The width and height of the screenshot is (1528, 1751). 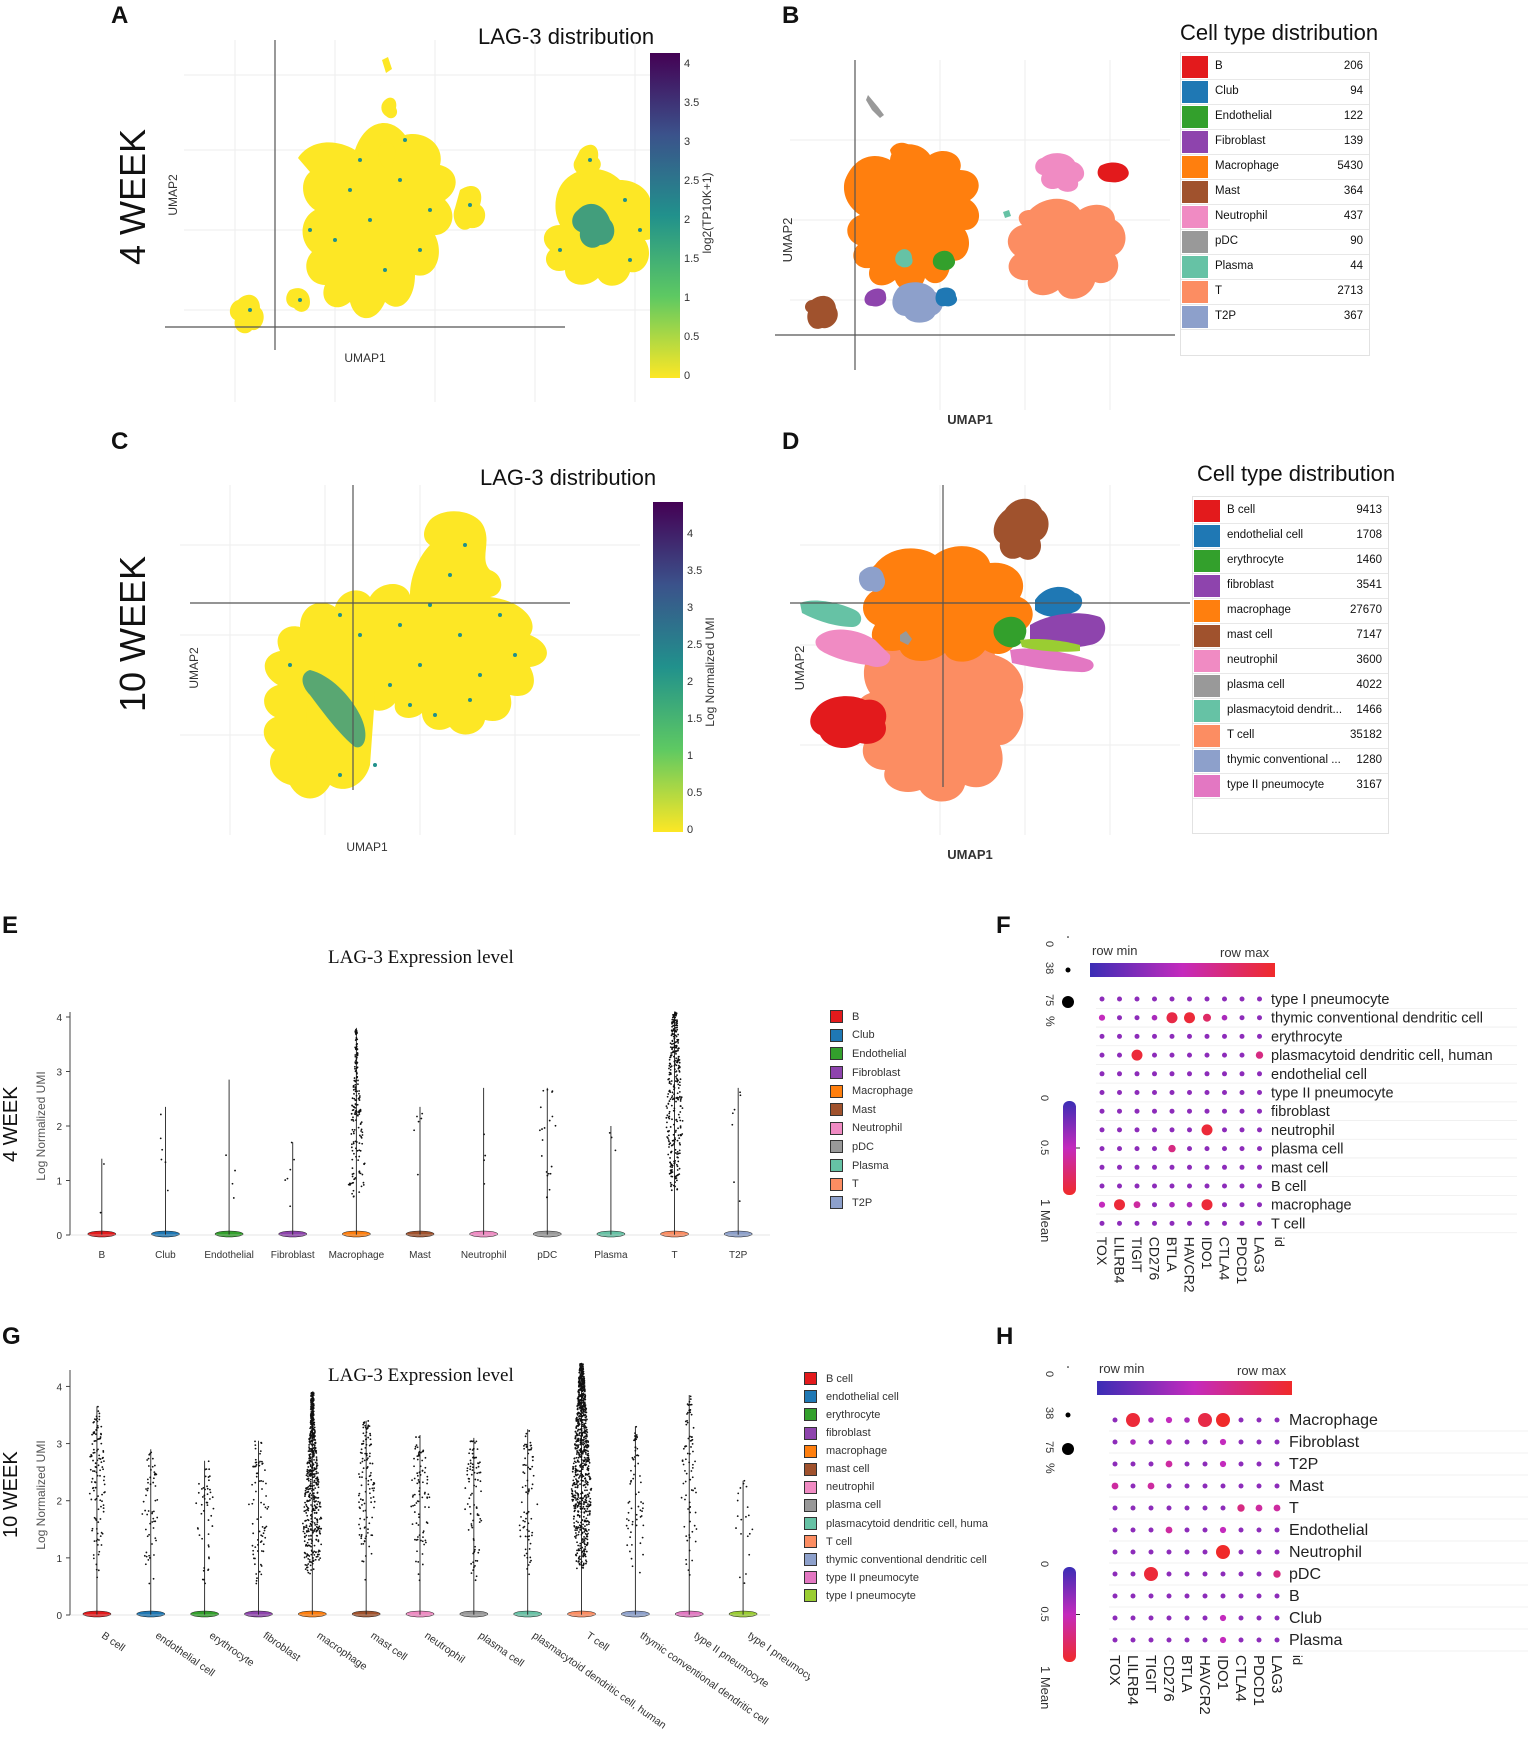 What do you see at coordinates (1275, 117) in the screenshot?
I see `legend-row: Endothelial 122` at bounding box center [1275, 117].